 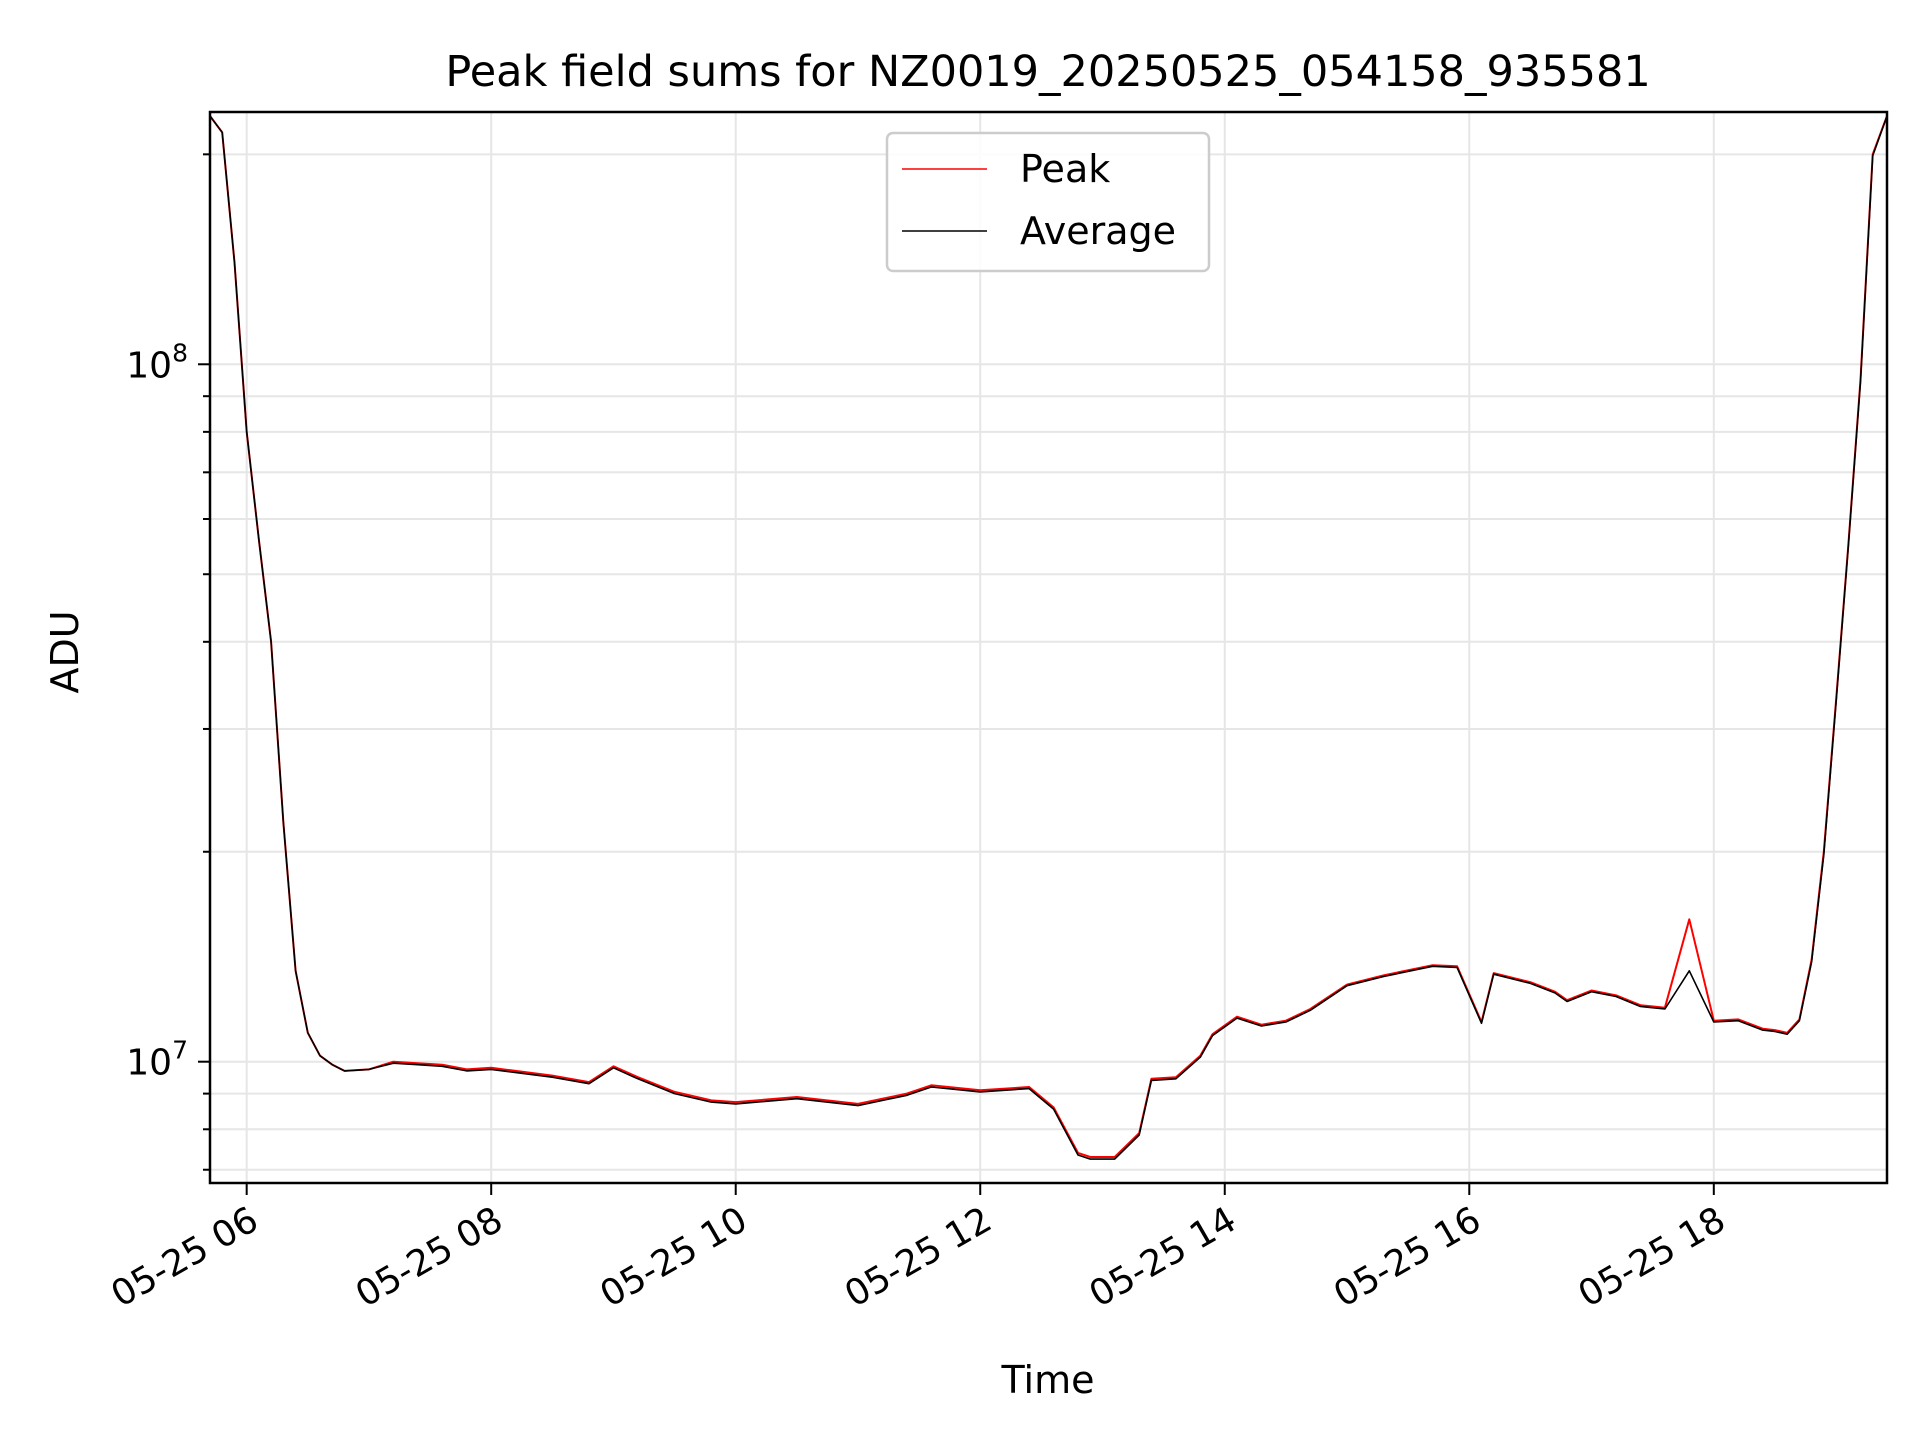 I want to click on y-axis-label: ADU, so click(x=65, y=651).